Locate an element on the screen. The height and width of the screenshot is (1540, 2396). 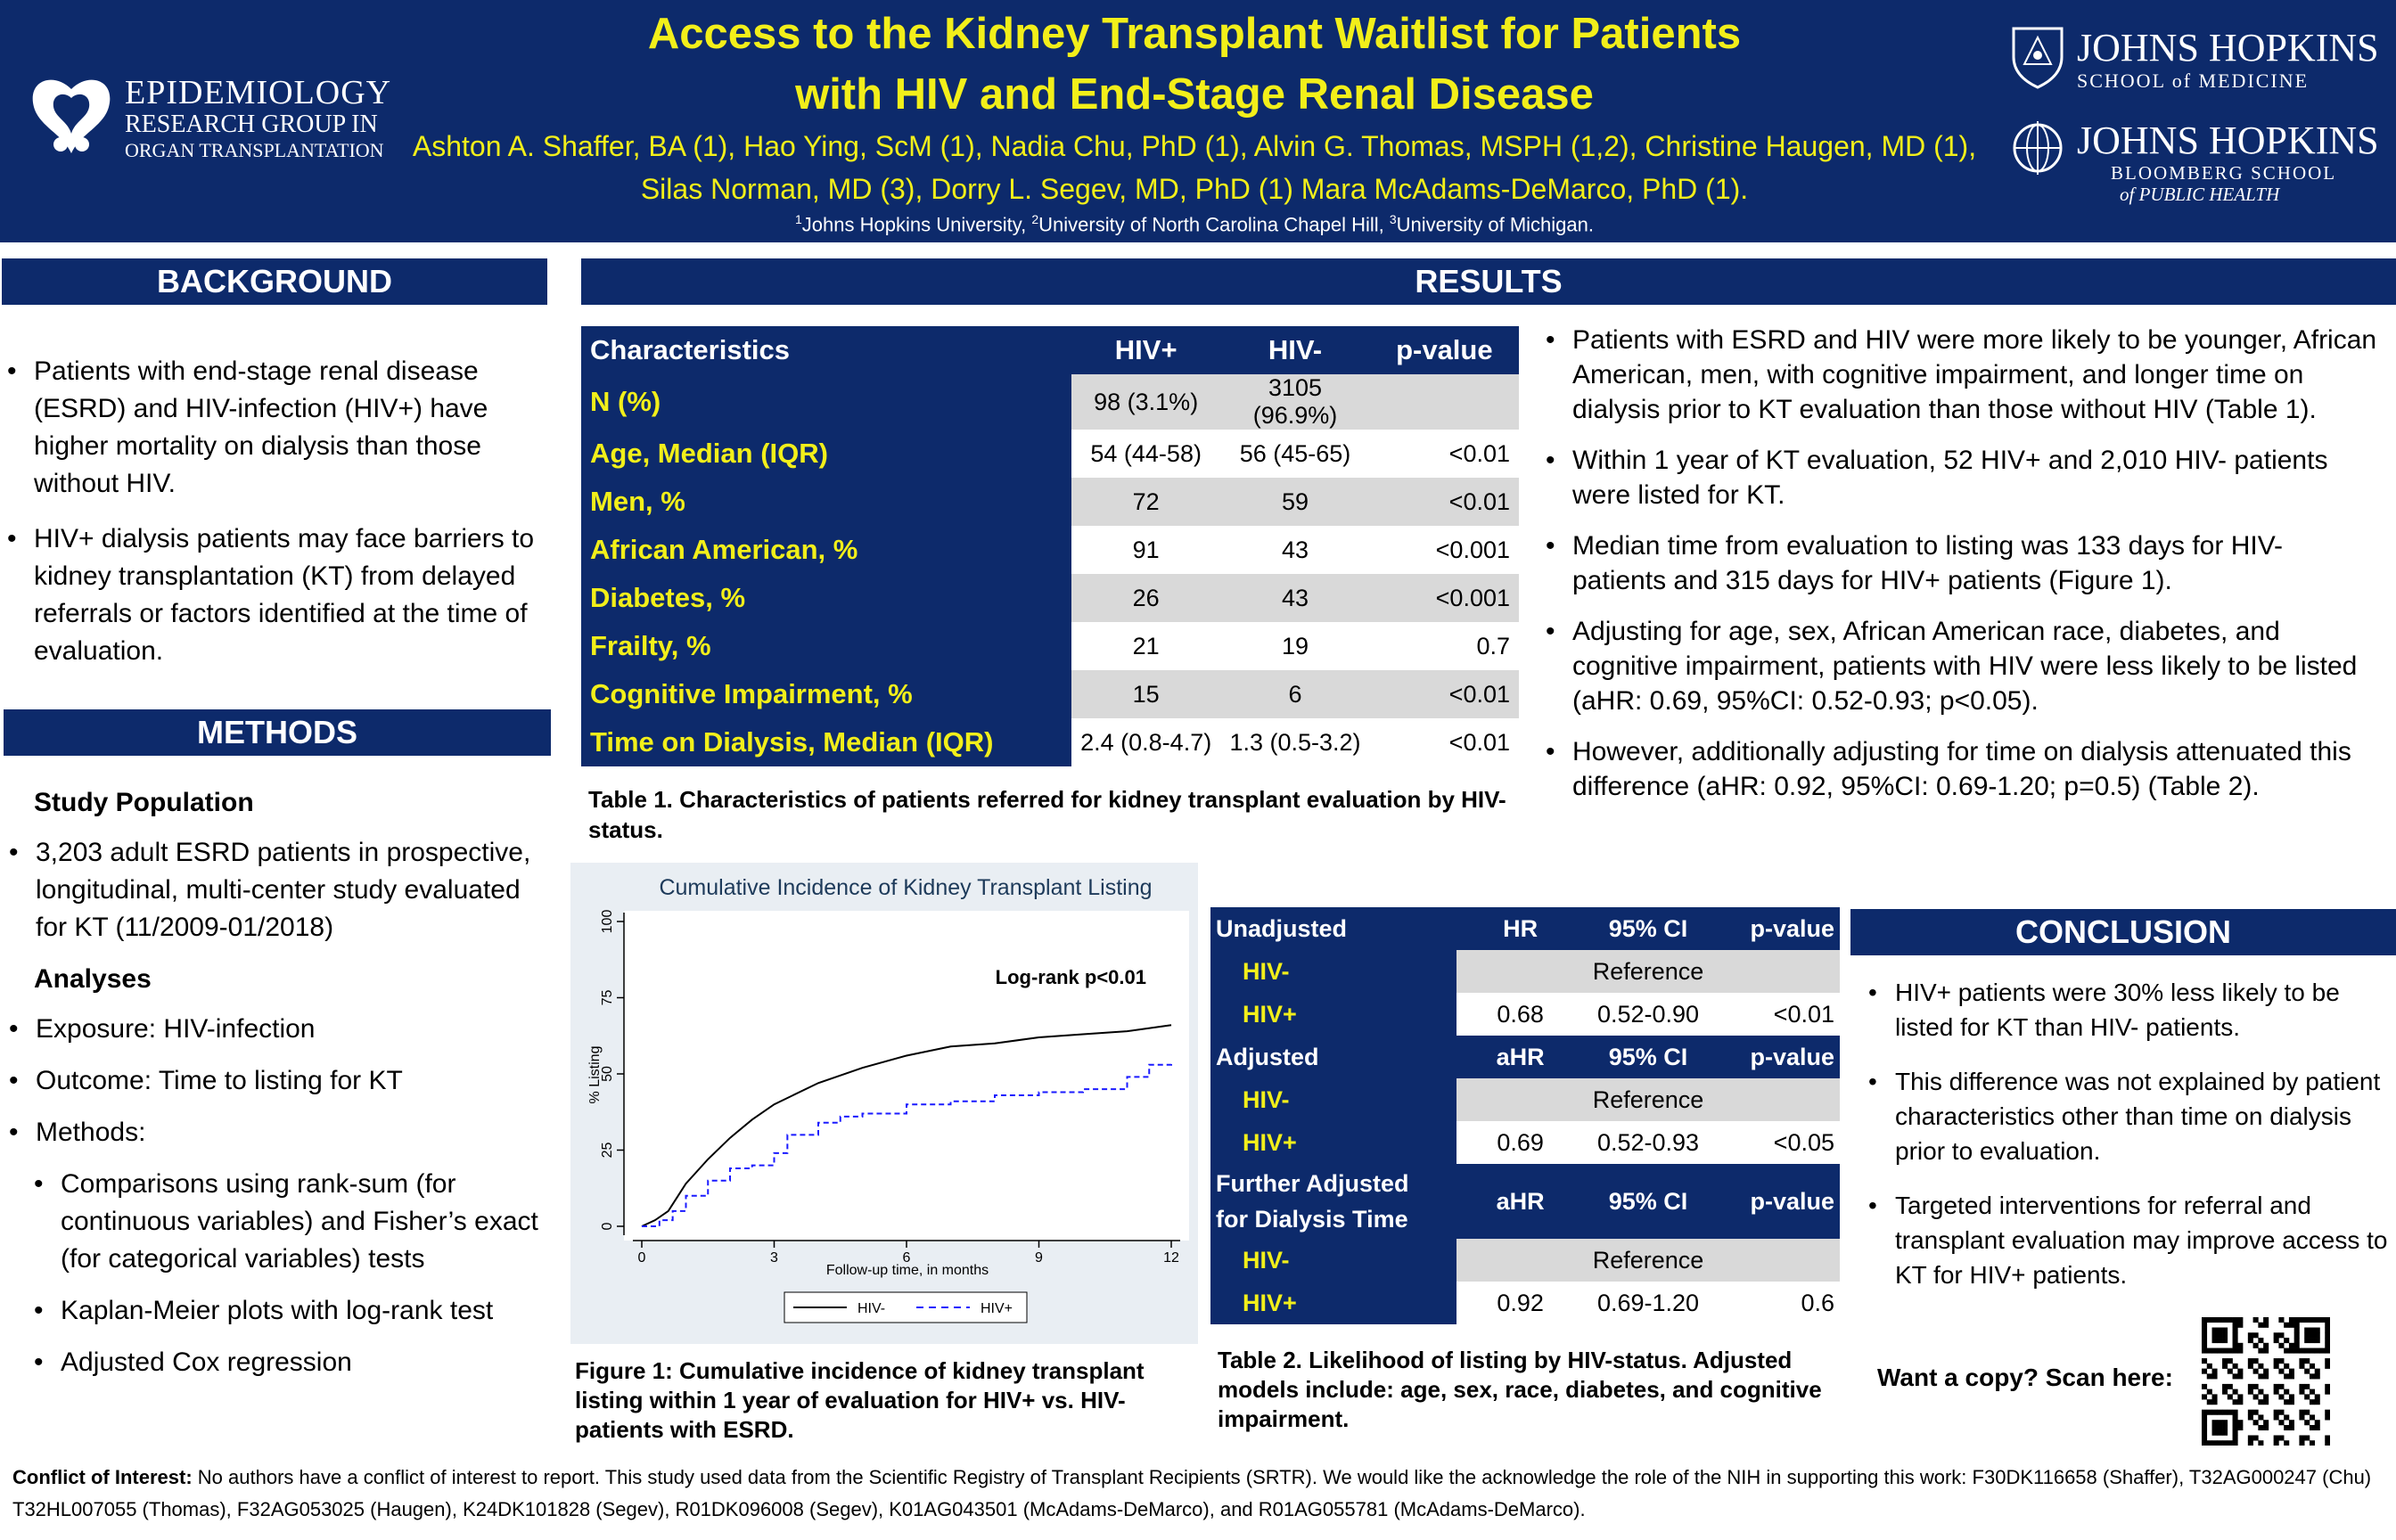
series-line-hiv-neg is located at coordinates (906, 1125).